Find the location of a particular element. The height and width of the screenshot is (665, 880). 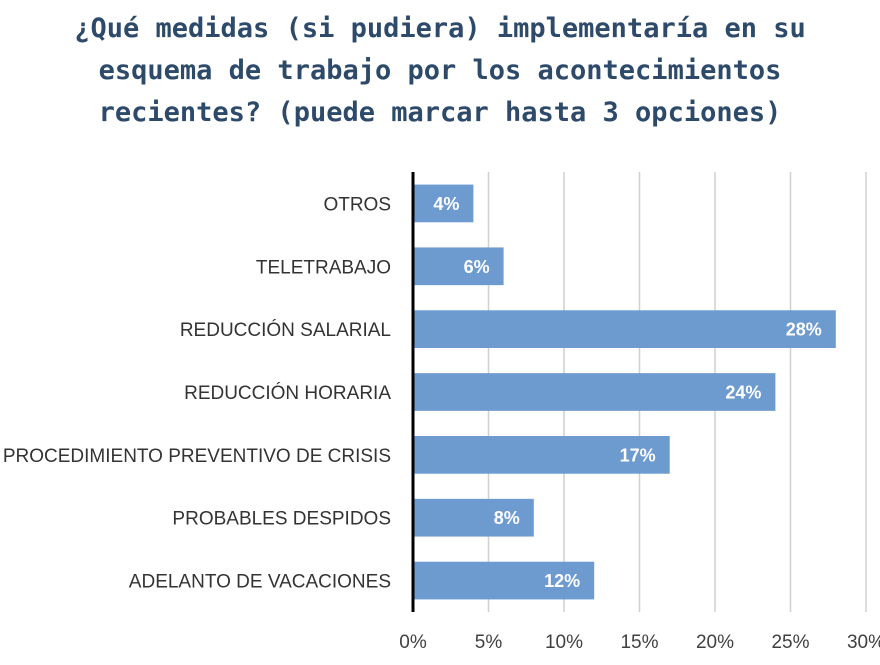

x-tick-label-10: 10% is located at coordinates (564, 642).